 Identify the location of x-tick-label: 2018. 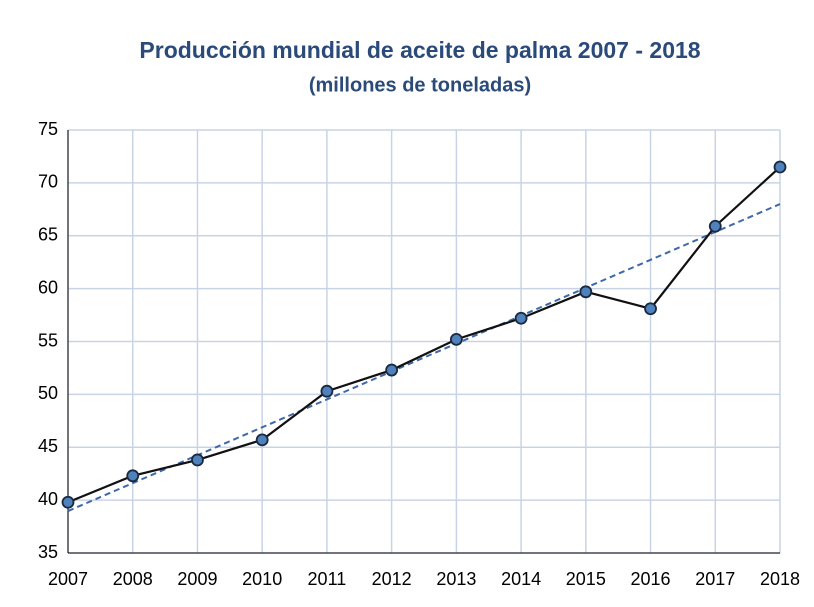
(780, 579).